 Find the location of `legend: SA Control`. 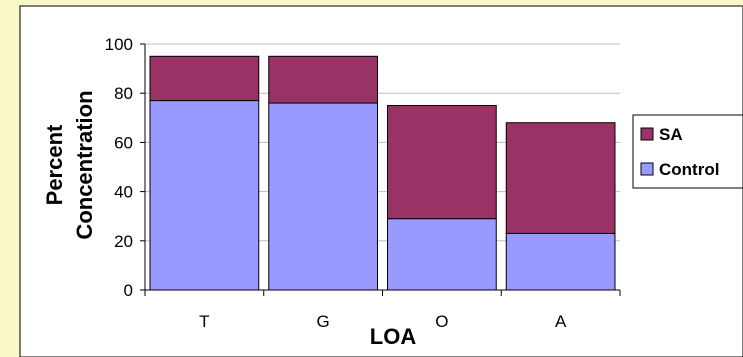

legend: SA Control is located at coordinates (687, 151).